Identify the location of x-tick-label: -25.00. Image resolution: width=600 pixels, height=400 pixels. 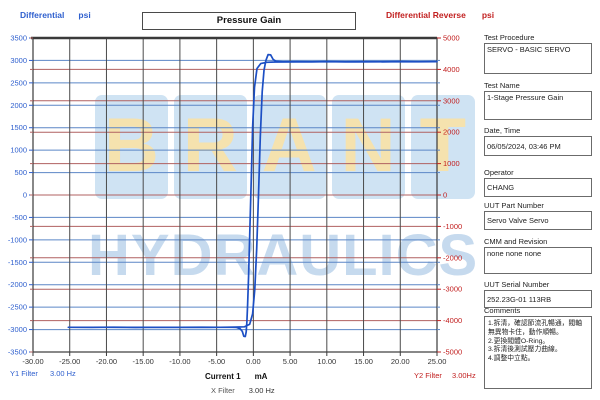
(69, 361).